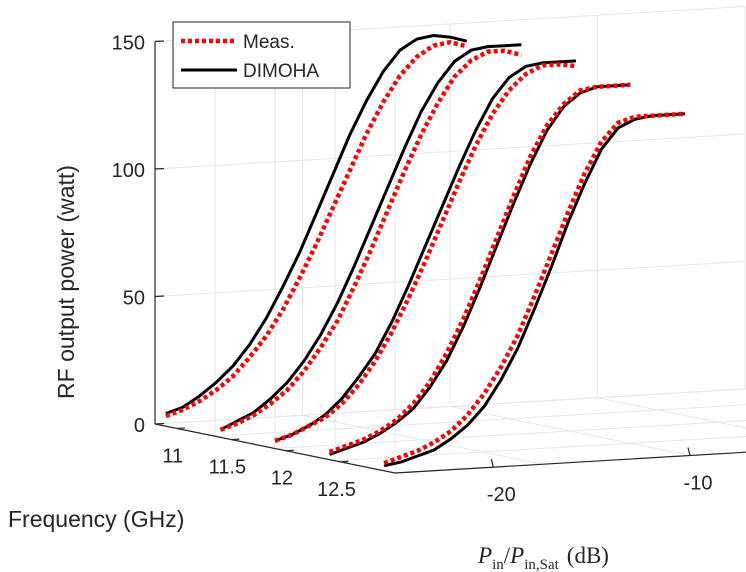 The image size is (746, 572). What do you see at coordinates (128, 44) in the screenshot?
I see `power-tick-label: 150` at bounding box center [128, 44].